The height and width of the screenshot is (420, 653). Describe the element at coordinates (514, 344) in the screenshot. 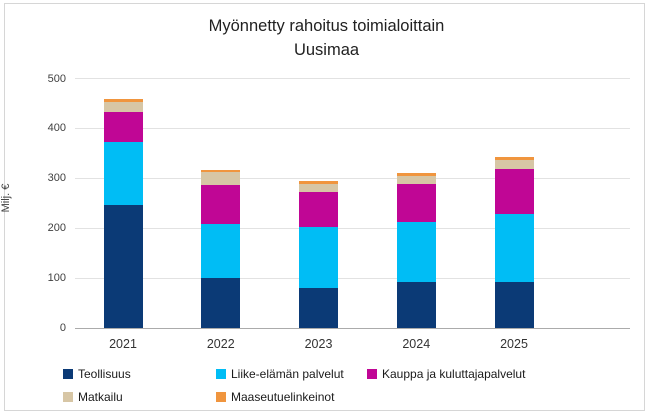

I see `x-tick-label-2025: 2025` at that location.